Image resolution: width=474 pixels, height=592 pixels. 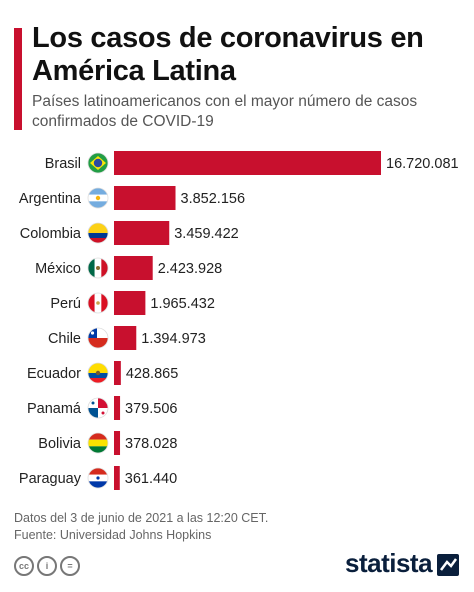 What do you see at coordinates (54, 374) in the screenshot?
I see `category-label: Ecuador` at bounding box center [54, 374].